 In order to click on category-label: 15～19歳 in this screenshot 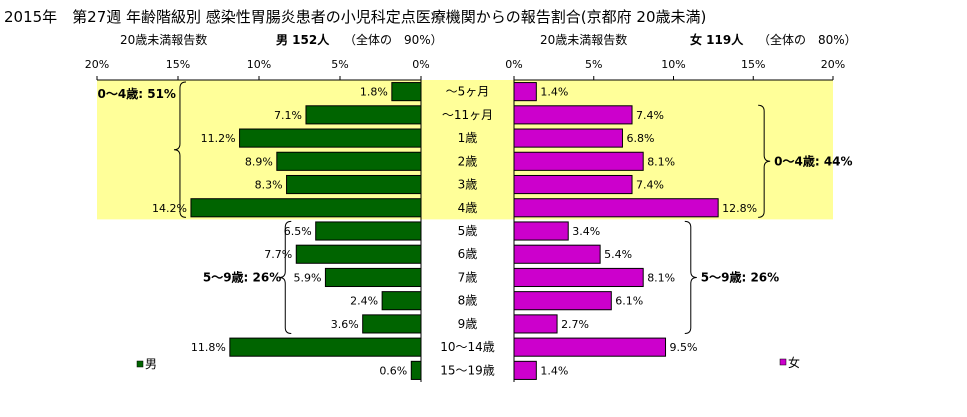, I will do `click(467, 370)`.